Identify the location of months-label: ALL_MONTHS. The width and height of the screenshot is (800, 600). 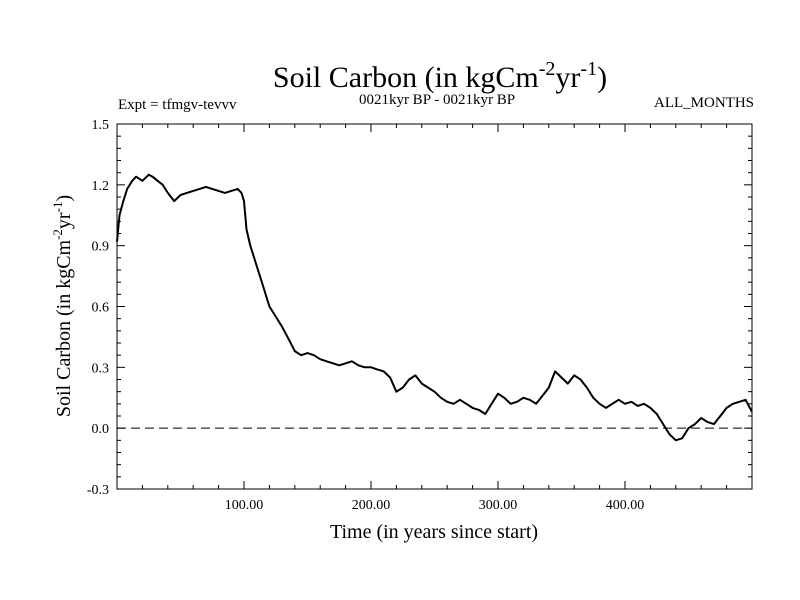
(704, 103).